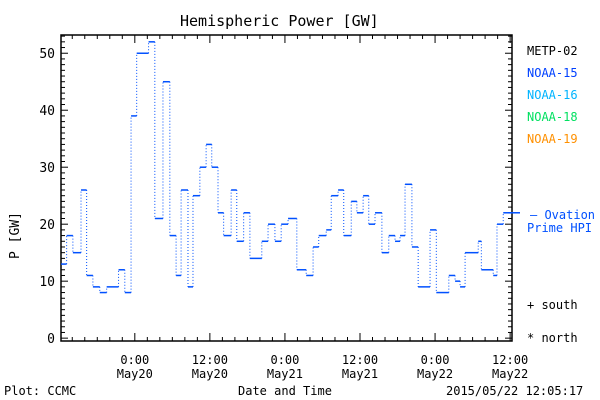 The height and width of the screenshot is (400, 600). I want to click on legend-item: NOAA-19, so click(552, 139).